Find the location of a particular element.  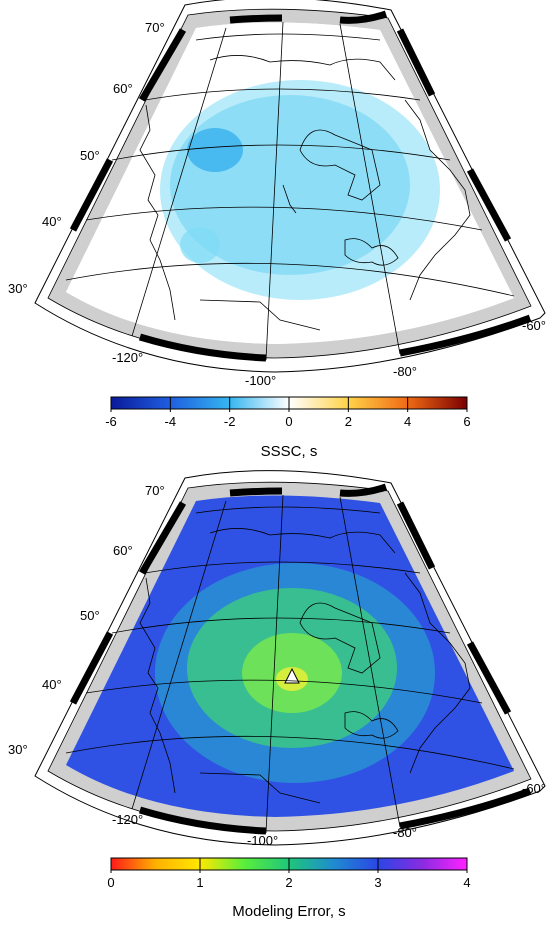

station-triangle-icon is located at coordinates (292, 675).